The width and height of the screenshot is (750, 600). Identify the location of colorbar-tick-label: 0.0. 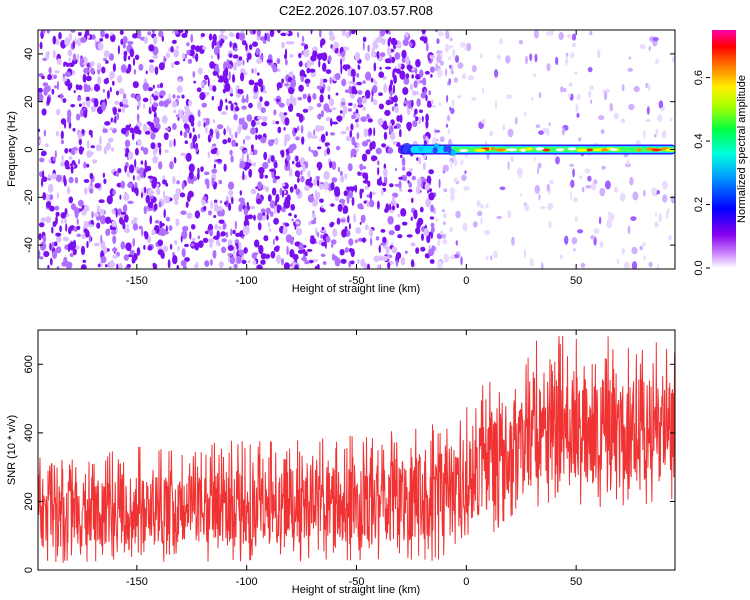
(699, 267).